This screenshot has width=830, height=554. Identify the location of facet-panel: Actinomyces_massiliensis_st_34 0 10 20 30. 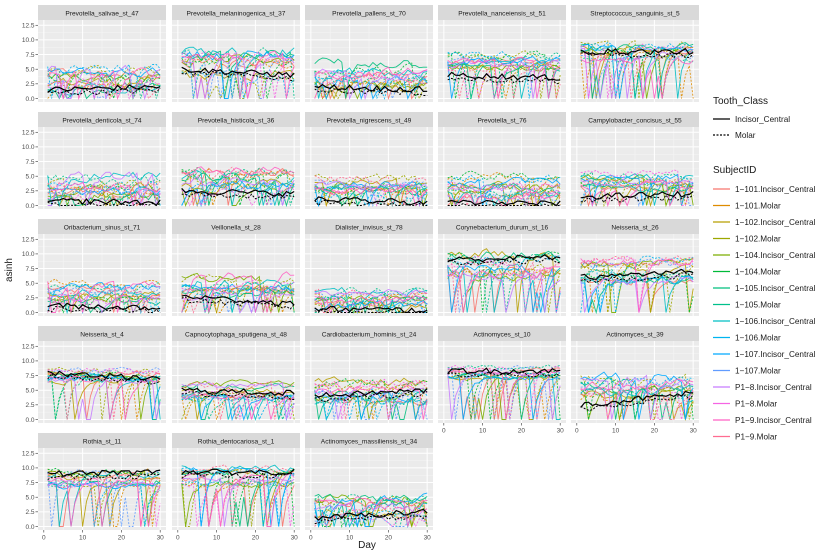
(369, 487).